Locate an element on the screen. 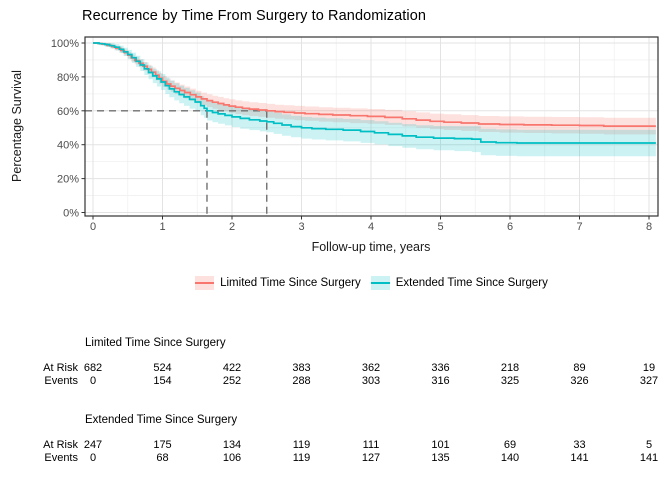 Image resolution: width=672 pixels, height=480 pixels. y-tick-label: 20% is located at coordinates (68, 180).